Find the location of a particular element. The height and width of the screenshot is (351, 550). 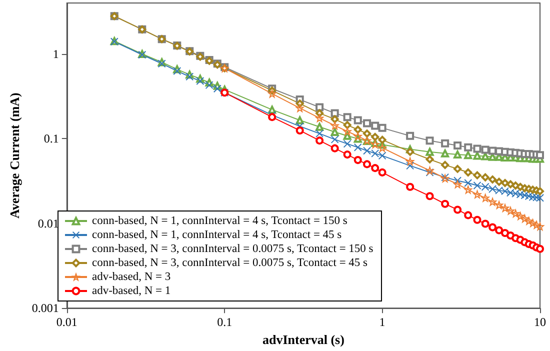

legend-label: adv-based, N = 1 is located at coordinates (131, 291).